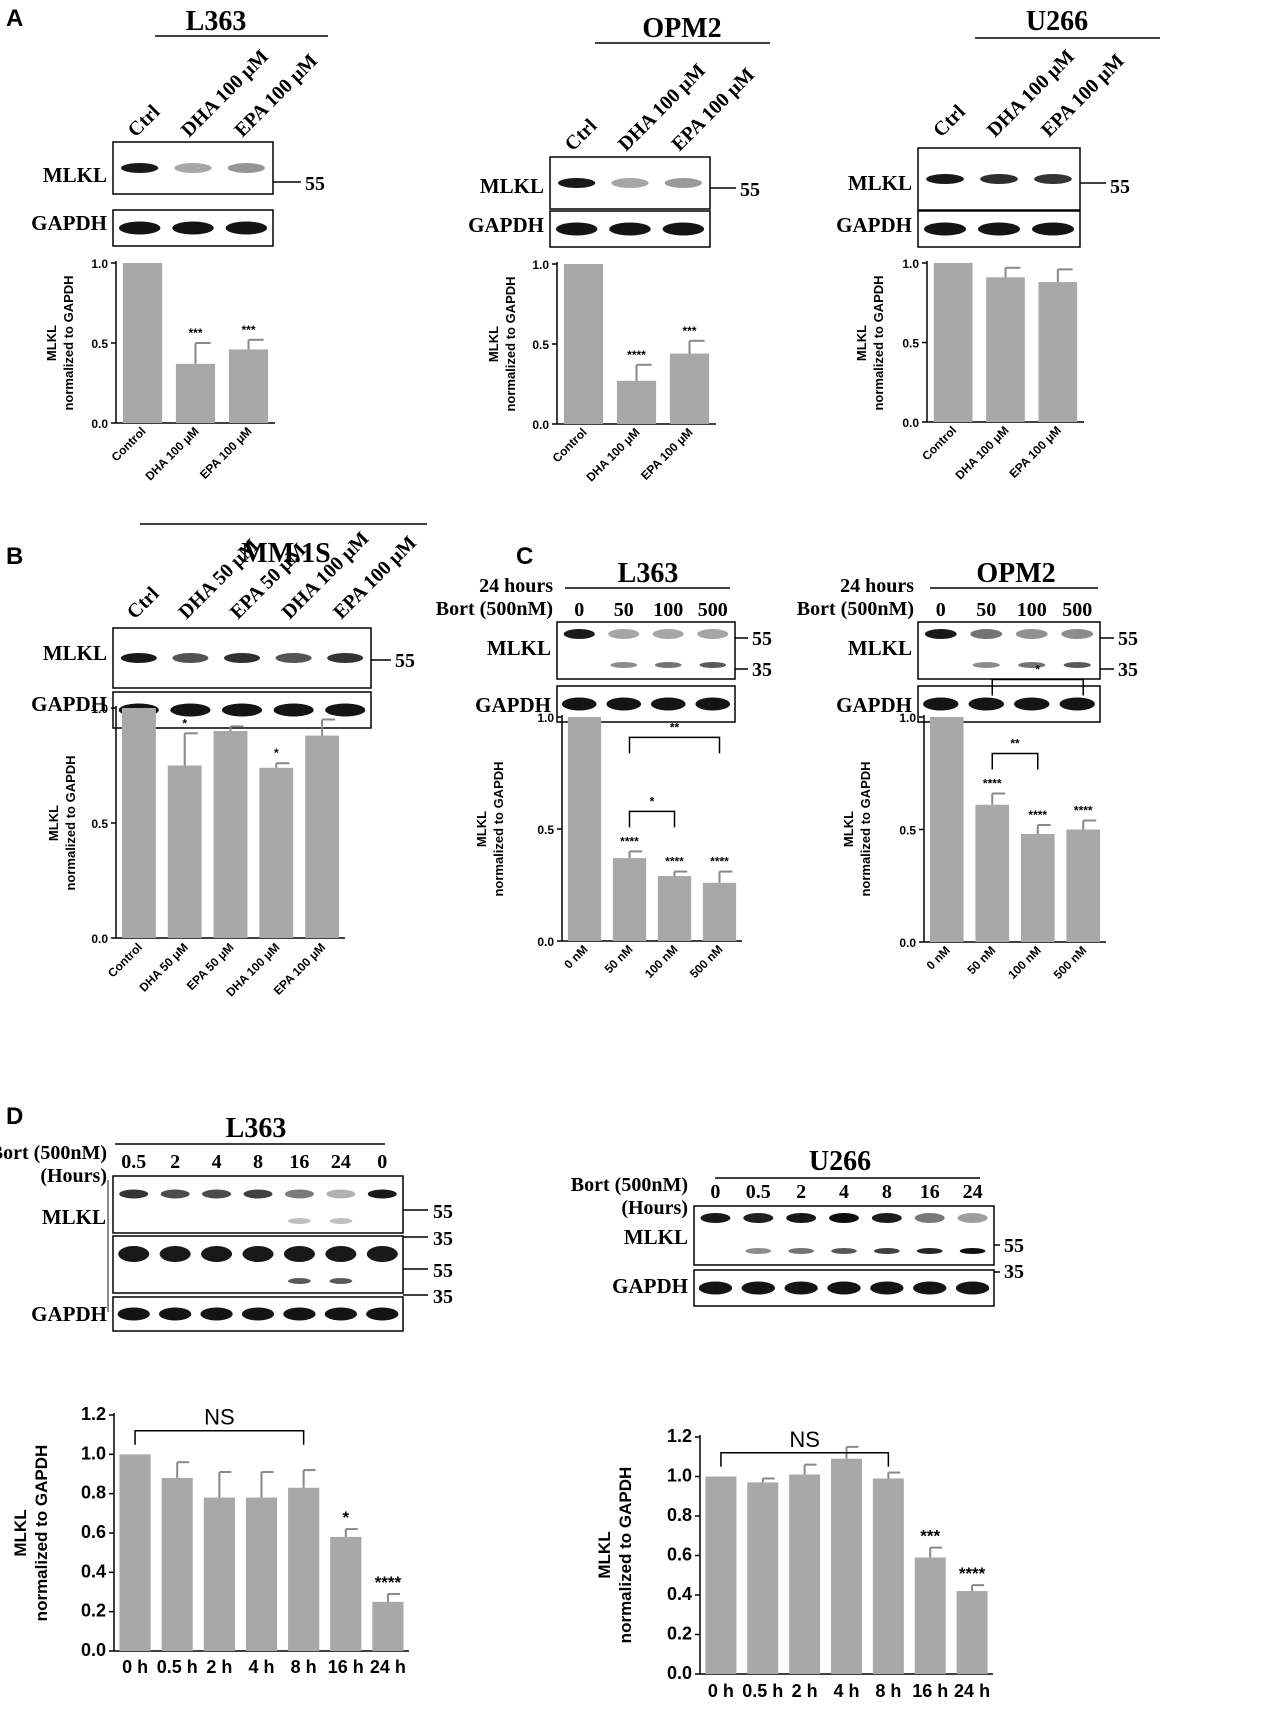  What do you see at coordinates (216, 21) in the screenshot?
I see `cell-title: L363` at bounding box center [216, 21].